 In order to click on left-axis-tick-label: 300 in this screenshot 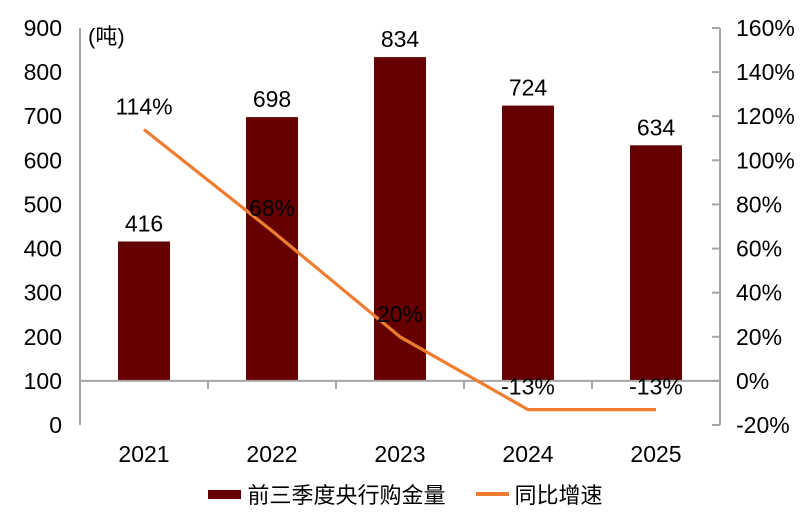, I will do `click(43, 293)`.